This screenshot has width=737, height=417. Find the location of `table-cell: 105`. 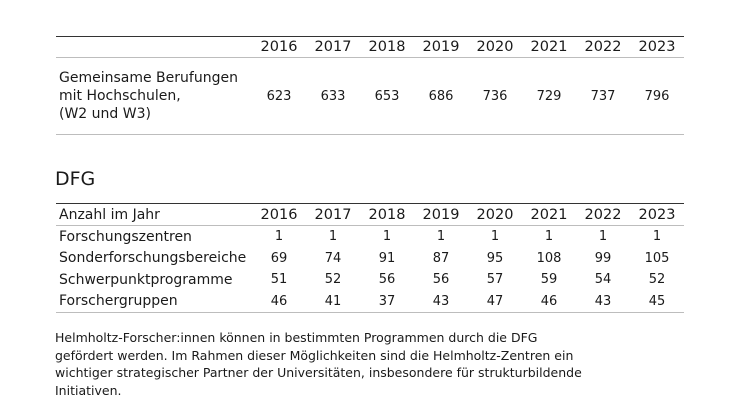

table-cell: 105 is located at coordinates (657, 258).